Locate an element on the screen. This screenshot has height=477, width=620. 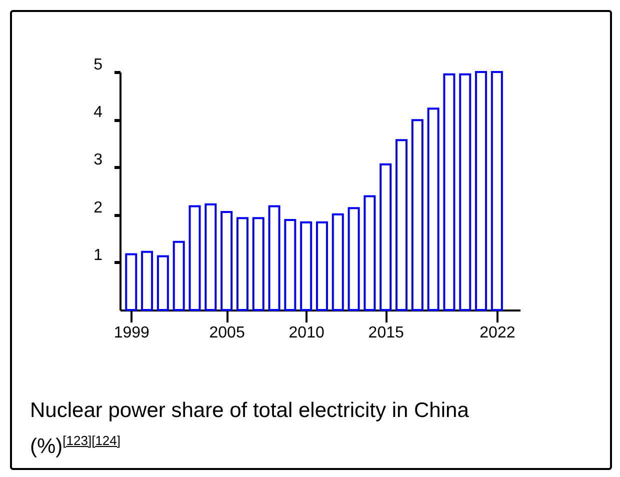
y-tick-label: 5 is located at coordinates (98, 65).